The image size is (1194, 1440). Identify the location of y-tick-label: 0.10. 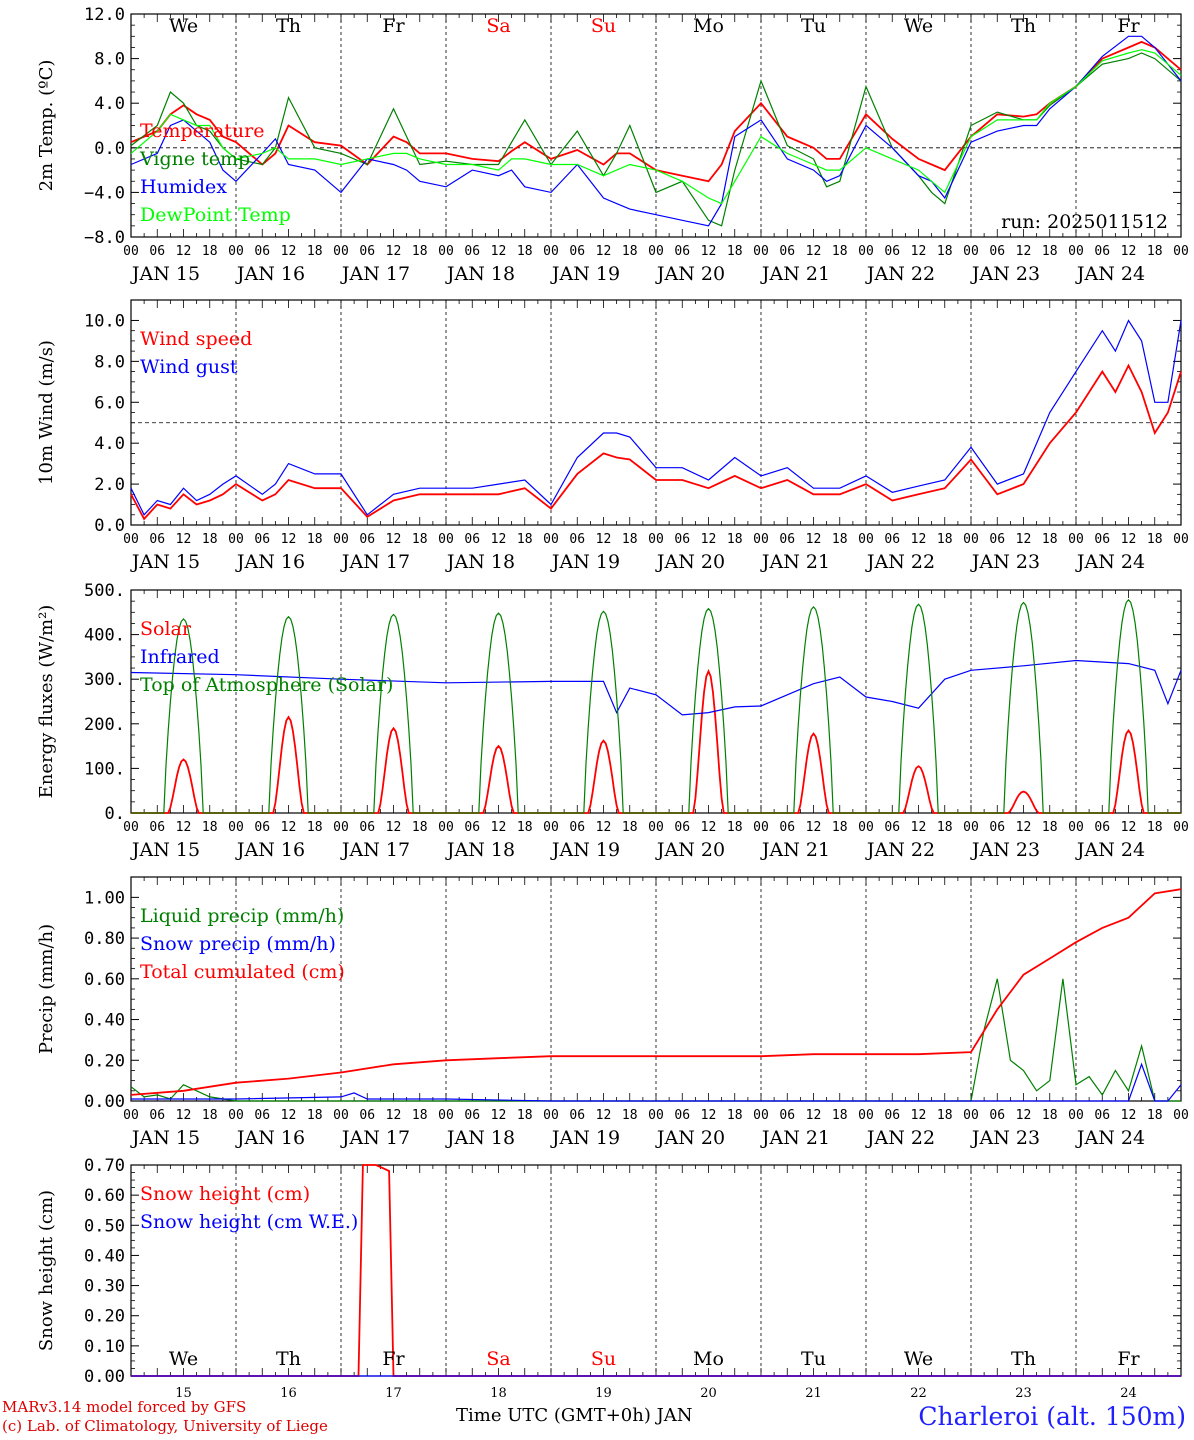
(104, 1347).